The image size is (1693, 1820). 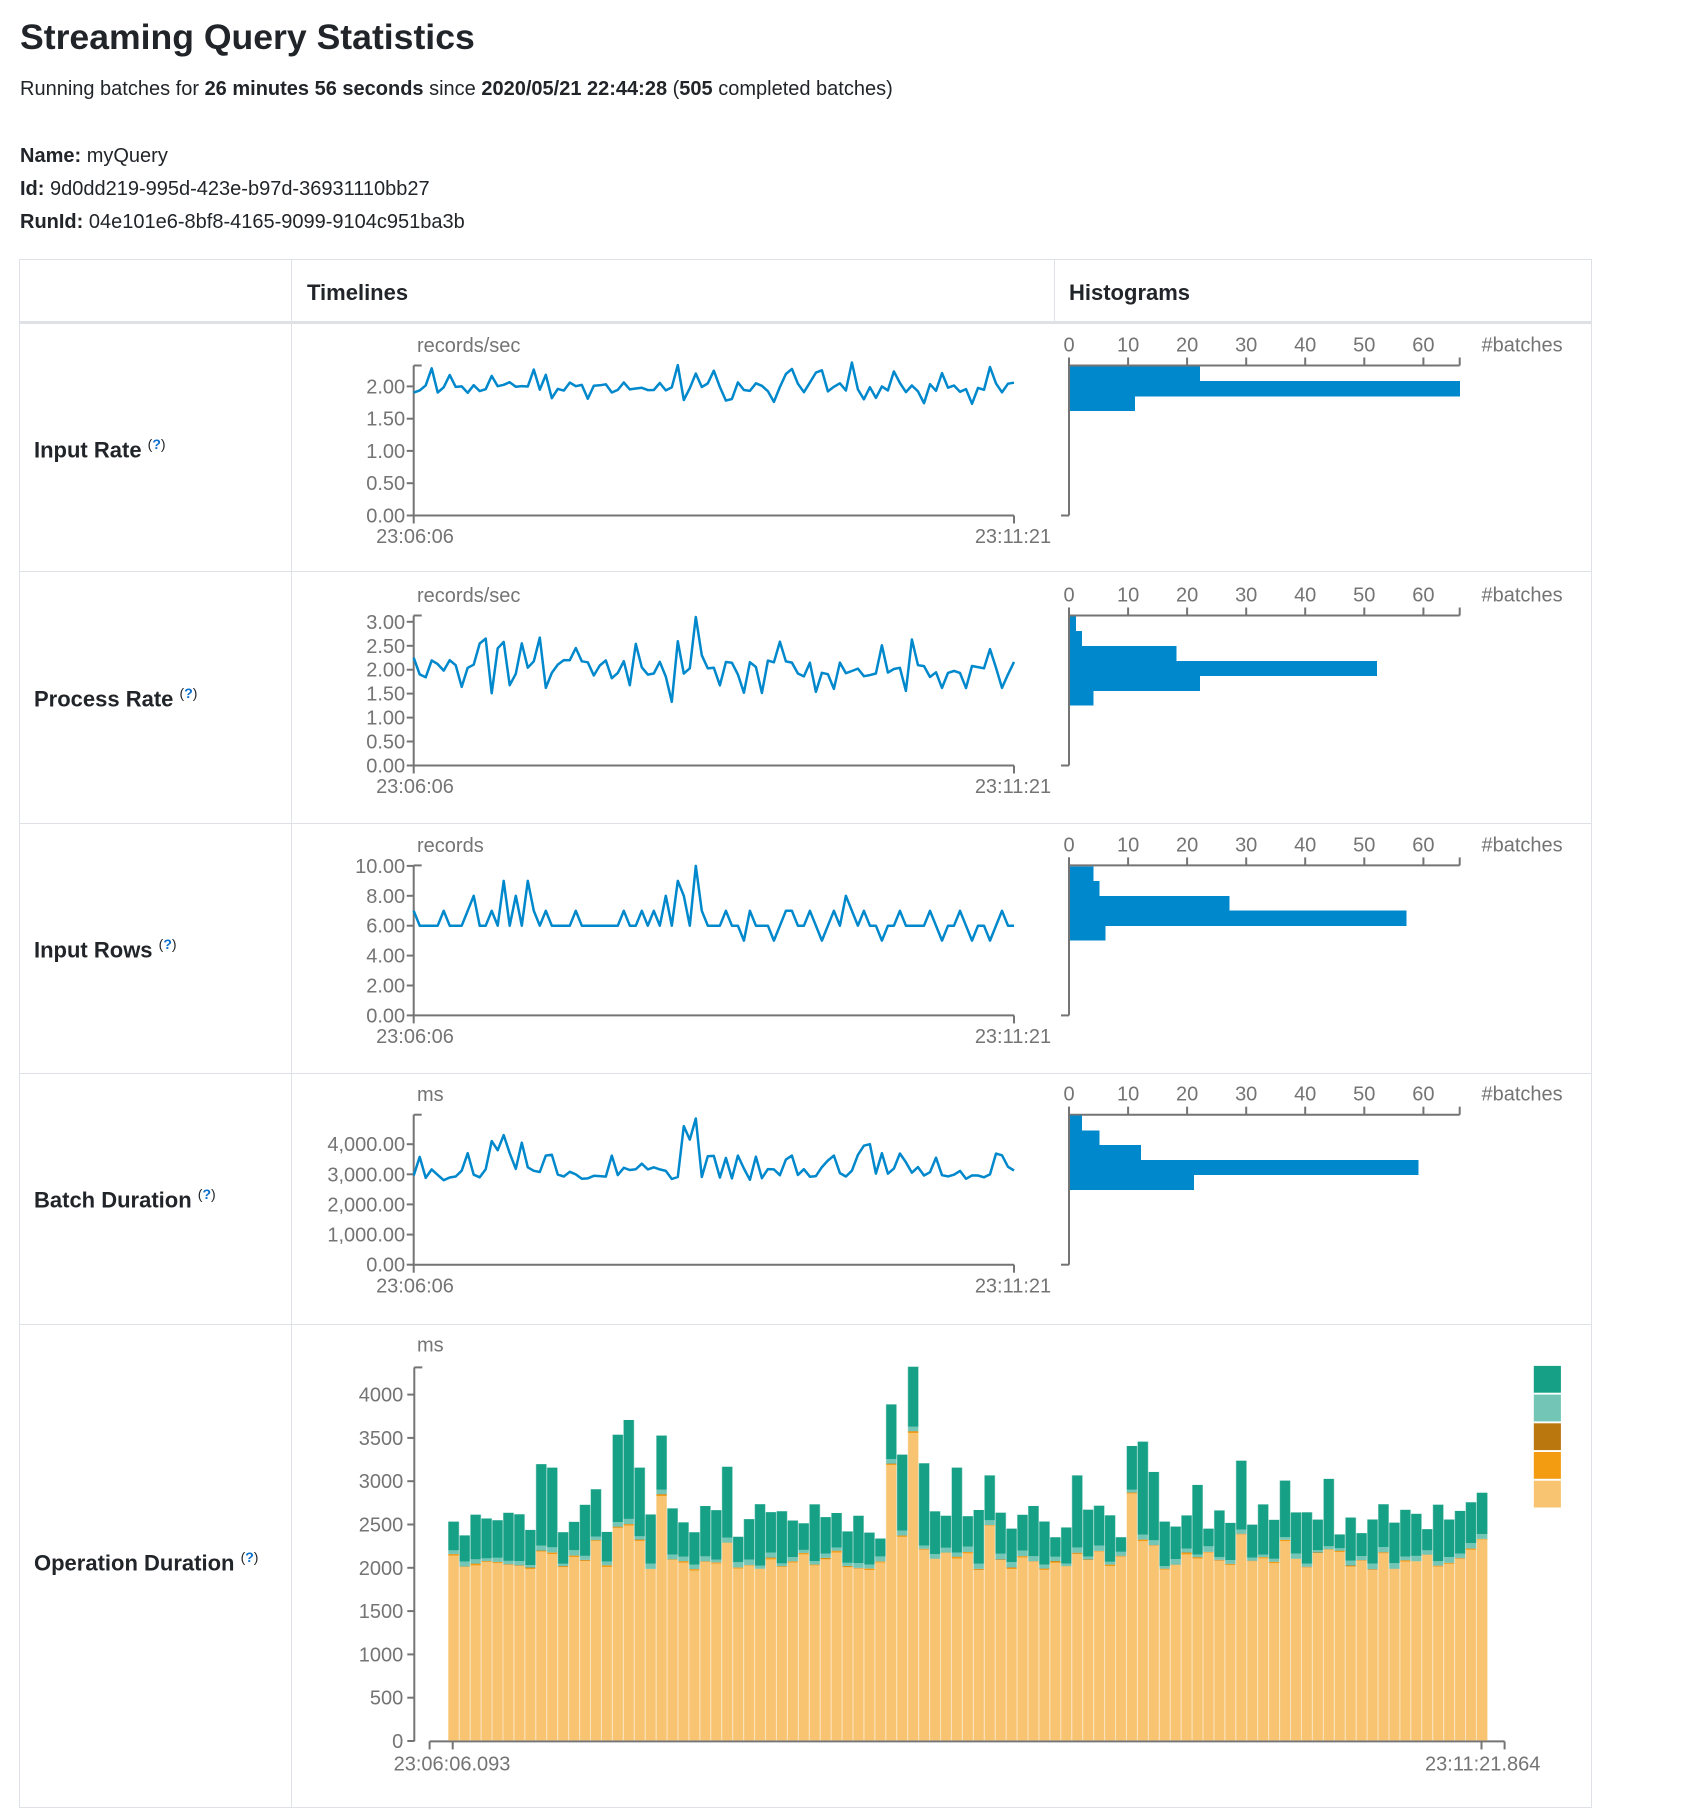 What do you see at coordinates (381, 1396) in the screenshot?
I see `svg-text: 4000` at bounding box center [381, 1396].